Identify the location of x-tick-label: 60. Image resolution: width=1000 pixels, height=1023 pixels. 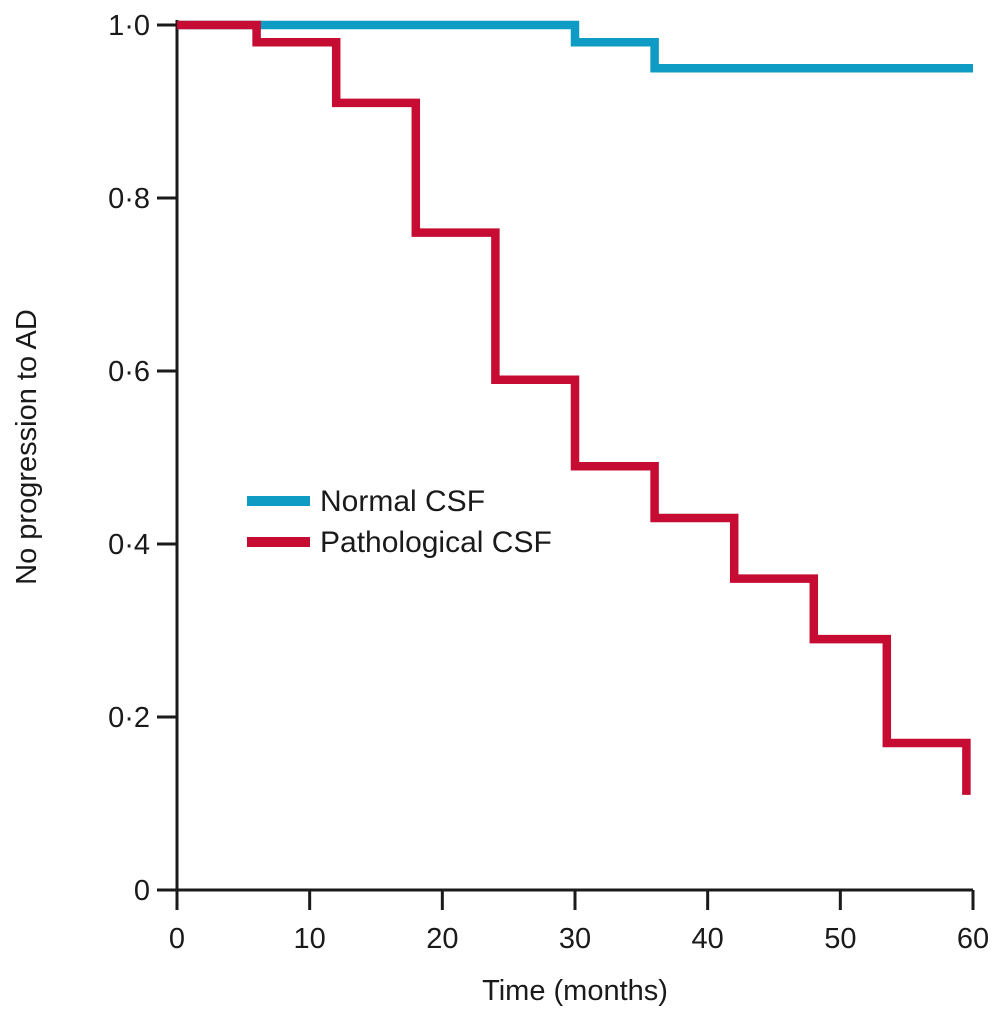
(973, 939).